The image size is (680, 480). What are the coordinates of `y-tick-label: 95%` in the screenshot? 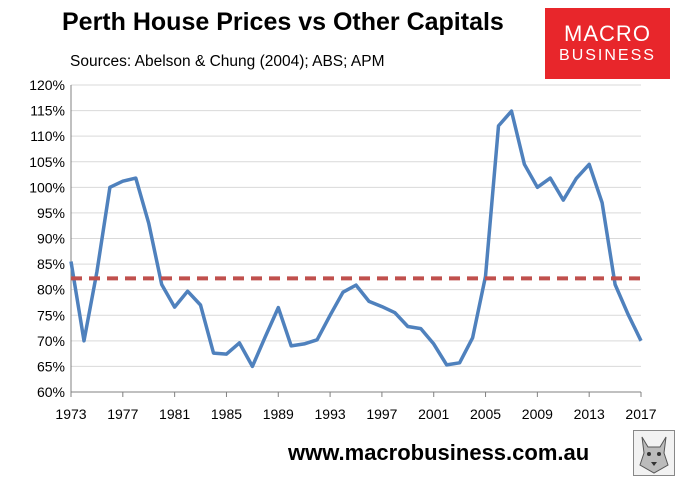 It's located at (51, 213).